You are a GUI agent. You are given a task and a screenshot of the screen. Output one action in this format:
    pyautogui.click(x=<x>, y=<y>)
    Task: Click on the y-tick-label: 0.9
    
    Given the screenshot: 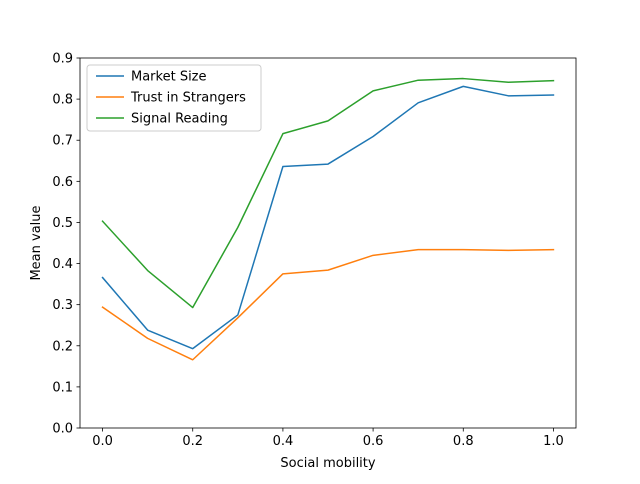 What is the action you would take?
    pyautogui.click(x=62, y=59)
    